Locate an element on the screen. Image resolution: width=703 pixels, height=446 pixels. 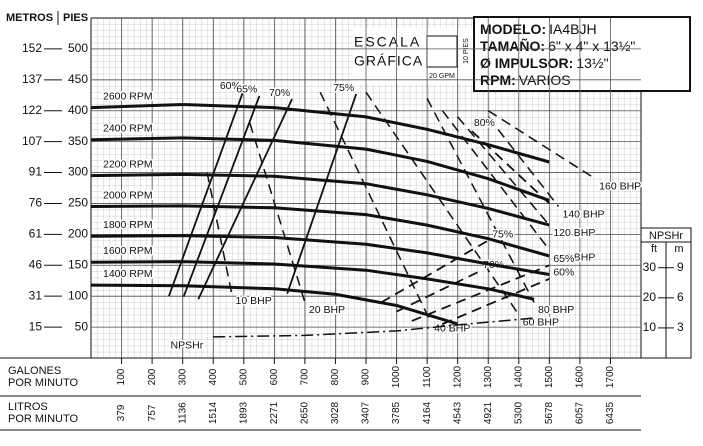
info-value: 13½" is located at coordinates (592, 63).